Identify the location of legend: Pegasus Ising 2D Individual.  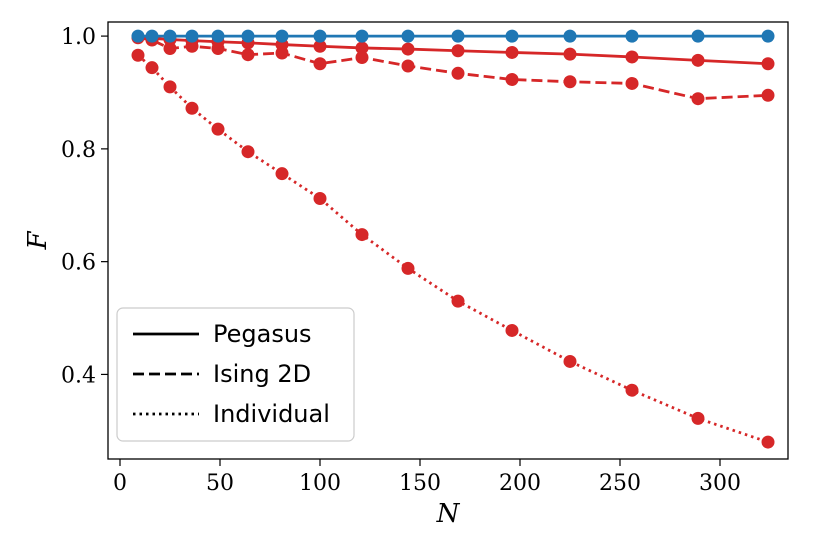
(235, 374).